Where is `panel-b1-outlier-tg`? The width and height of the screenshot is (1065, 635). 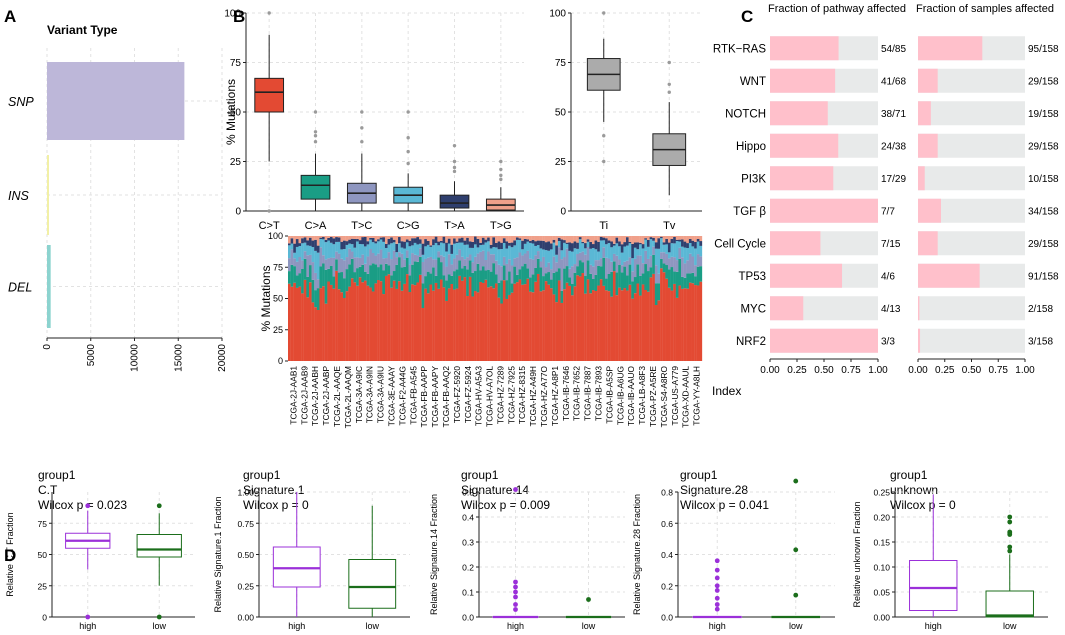 panel-b1-outlier-tg is located at coordinates (501, 169).